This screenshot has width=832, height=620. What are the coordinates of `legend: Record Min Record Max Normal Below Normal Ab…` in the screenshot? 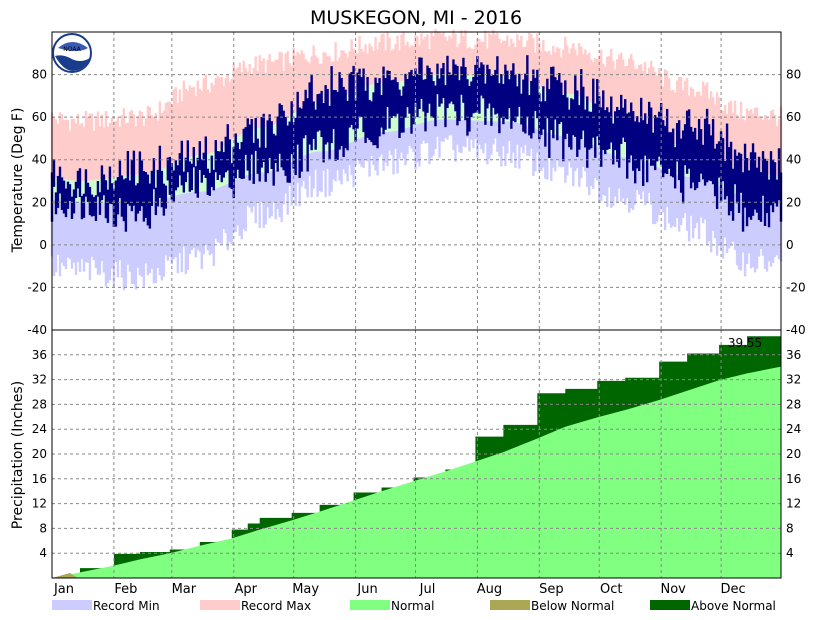 It's located at (414, 606).